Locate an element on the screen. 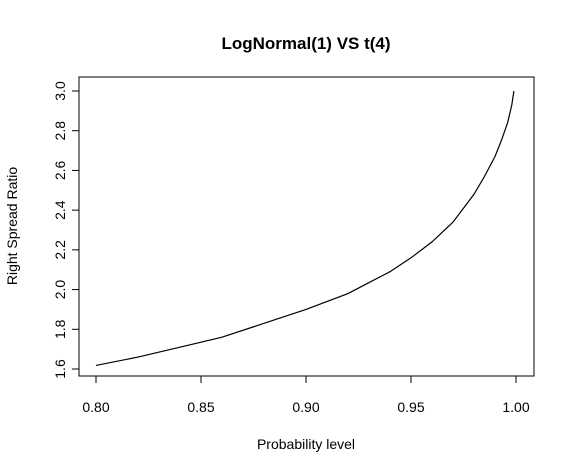 The image size is (574, 474). y-tick-label: 2.6 is located at coordinates (60, 170).